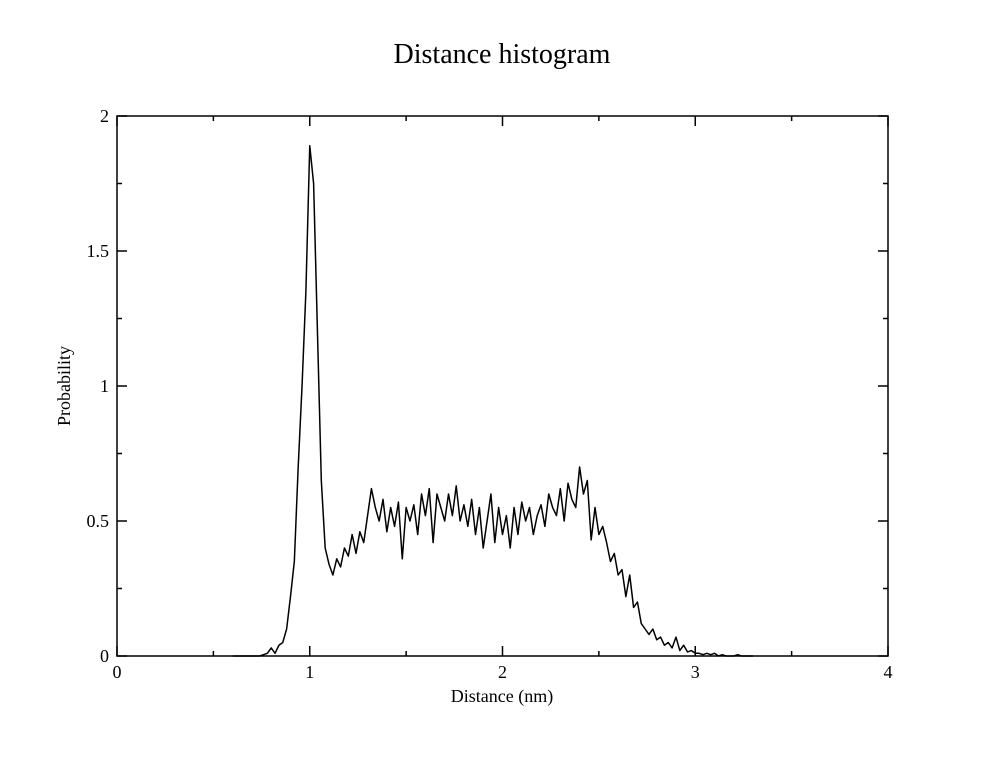 The height and width of the screenshot is (773, 1000). I want to click on x-tick-label: 4, so click(888, 672).